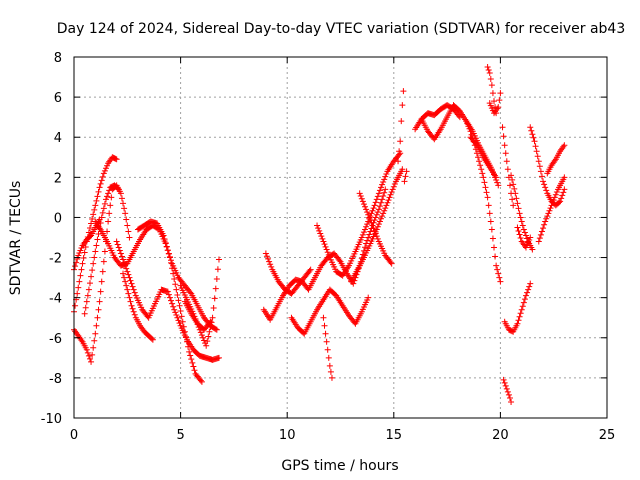  Describe the element at coordinates (74, 435) in the screenshot. I see `x-tick-label: 0` at that location.